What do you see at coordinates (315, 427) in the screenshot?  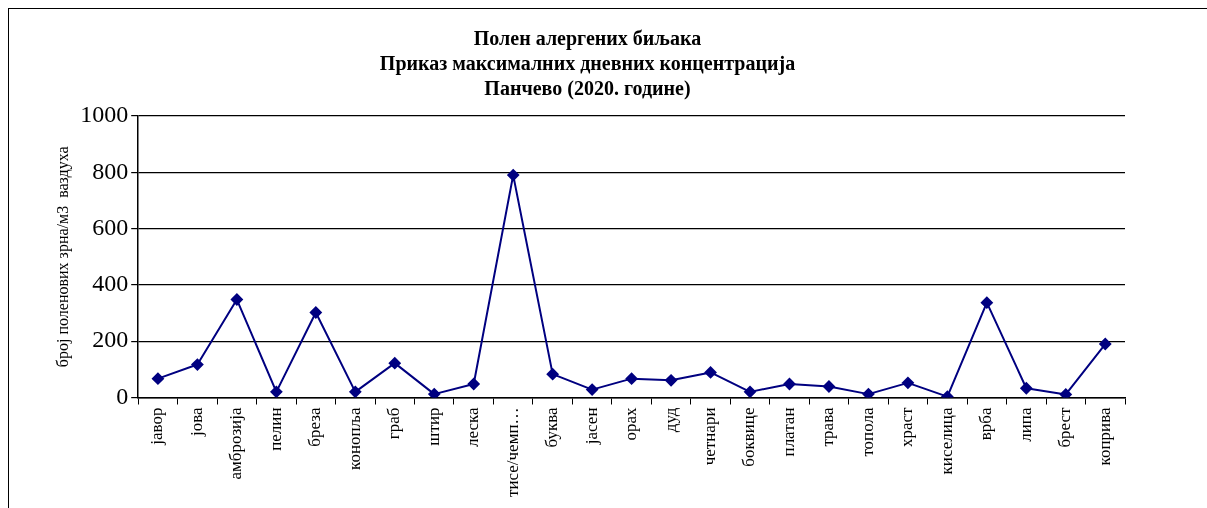 I see `x-tick-label: бреза` at bounding box center [315, 427].